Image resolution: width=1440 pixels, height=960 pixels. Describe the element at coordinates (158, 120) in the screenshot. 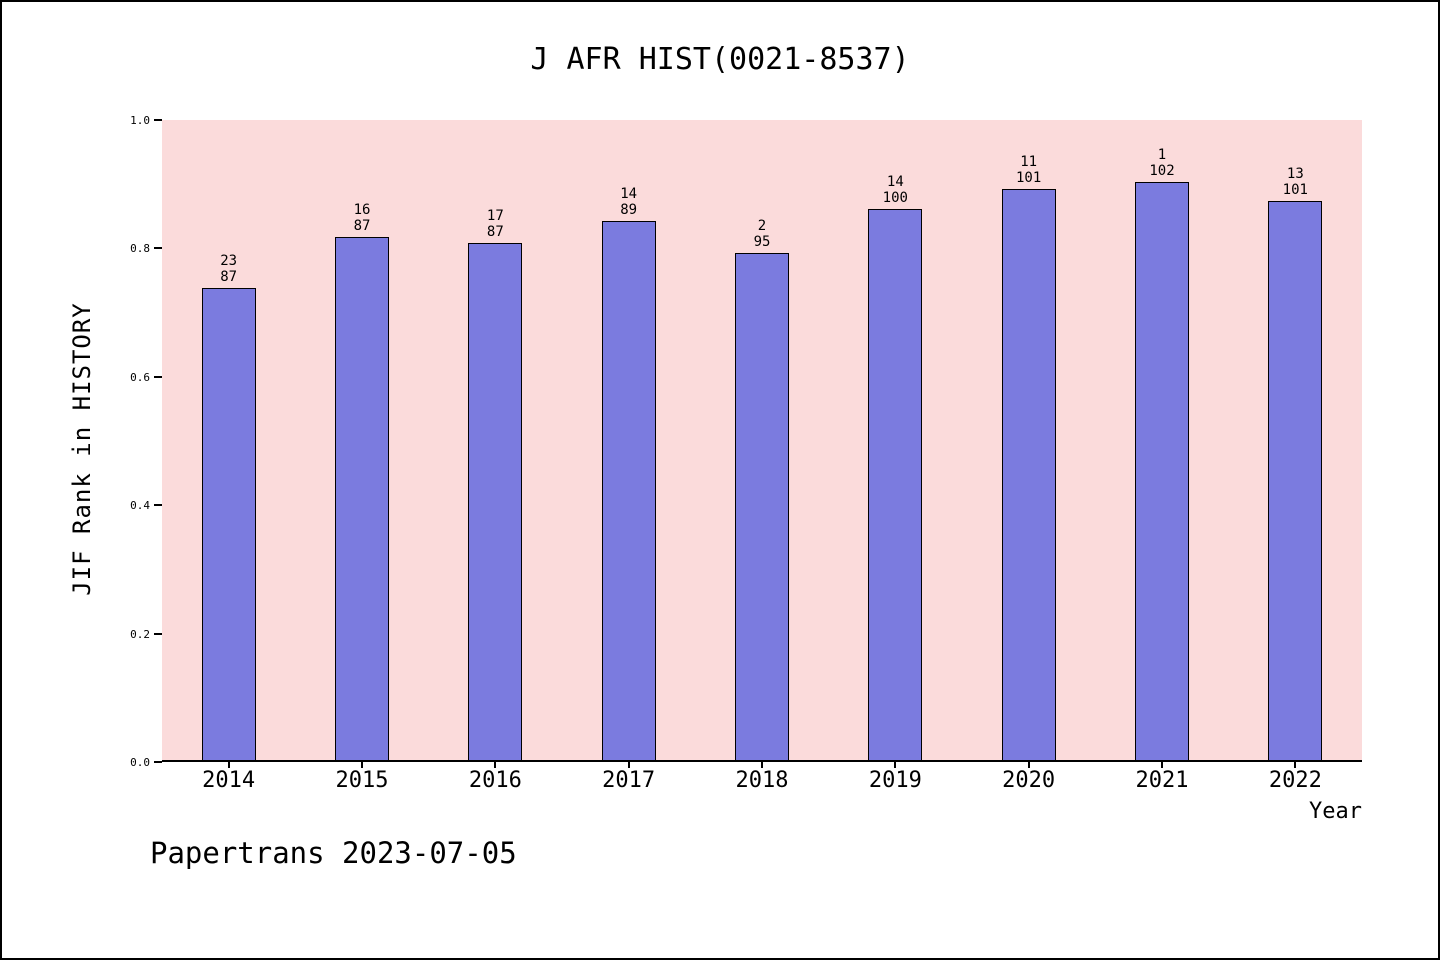

I see `y-tick-mark-1.0` at that location.